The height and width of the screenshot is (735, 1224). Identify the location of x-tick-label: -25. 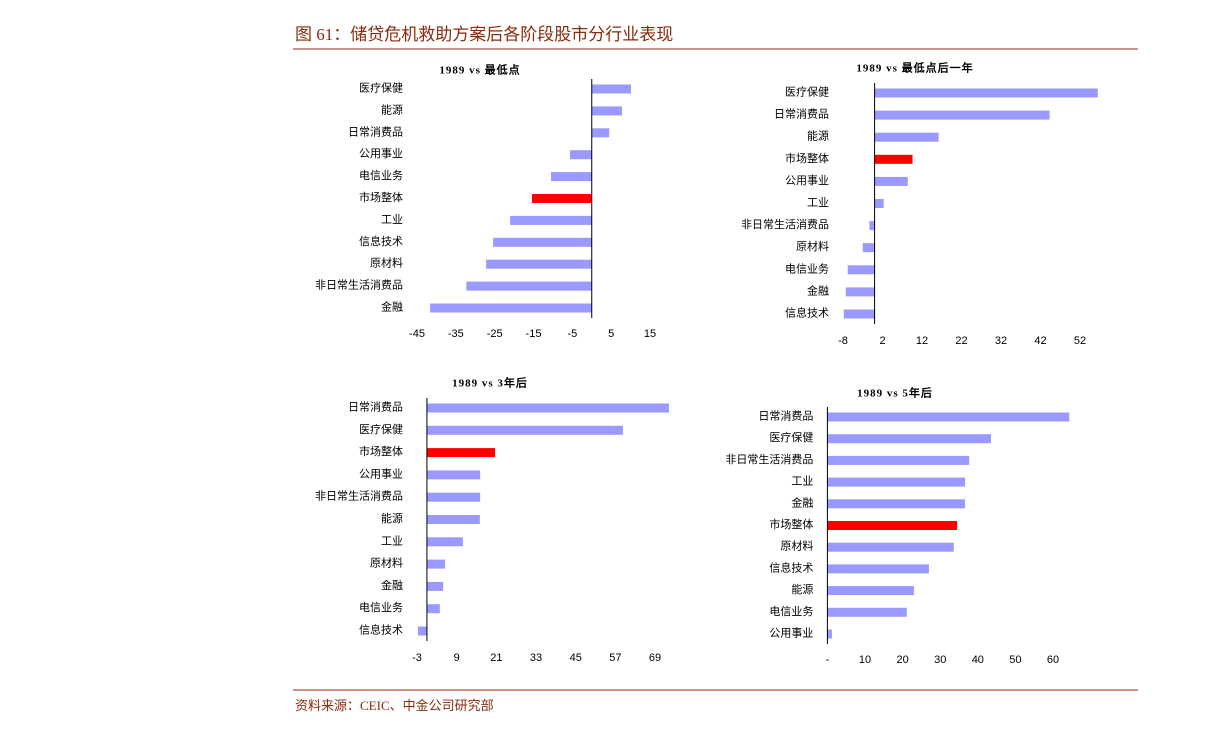
(495, 334).